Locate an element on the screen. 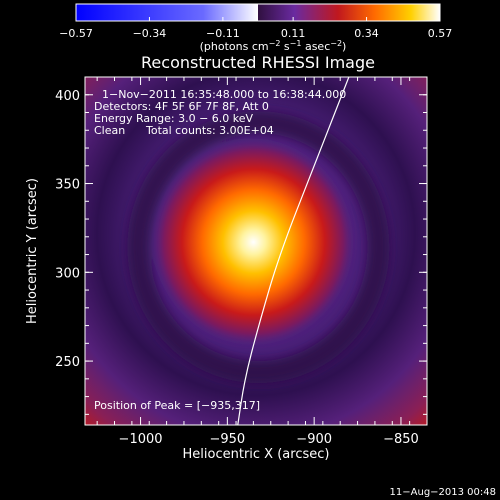 The width and height of the screenshot is (500, 500). colorbar-gradient is located at coordinates (258, 12).